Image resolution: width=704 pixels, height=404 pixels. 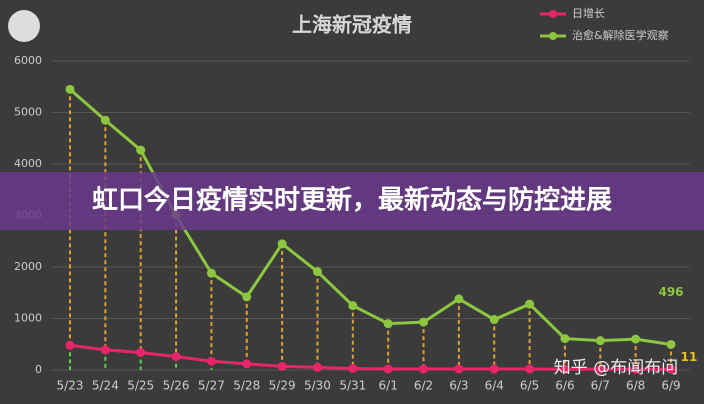 I want to click on x-tick-label: 6/2, so click(x=423, y=386).